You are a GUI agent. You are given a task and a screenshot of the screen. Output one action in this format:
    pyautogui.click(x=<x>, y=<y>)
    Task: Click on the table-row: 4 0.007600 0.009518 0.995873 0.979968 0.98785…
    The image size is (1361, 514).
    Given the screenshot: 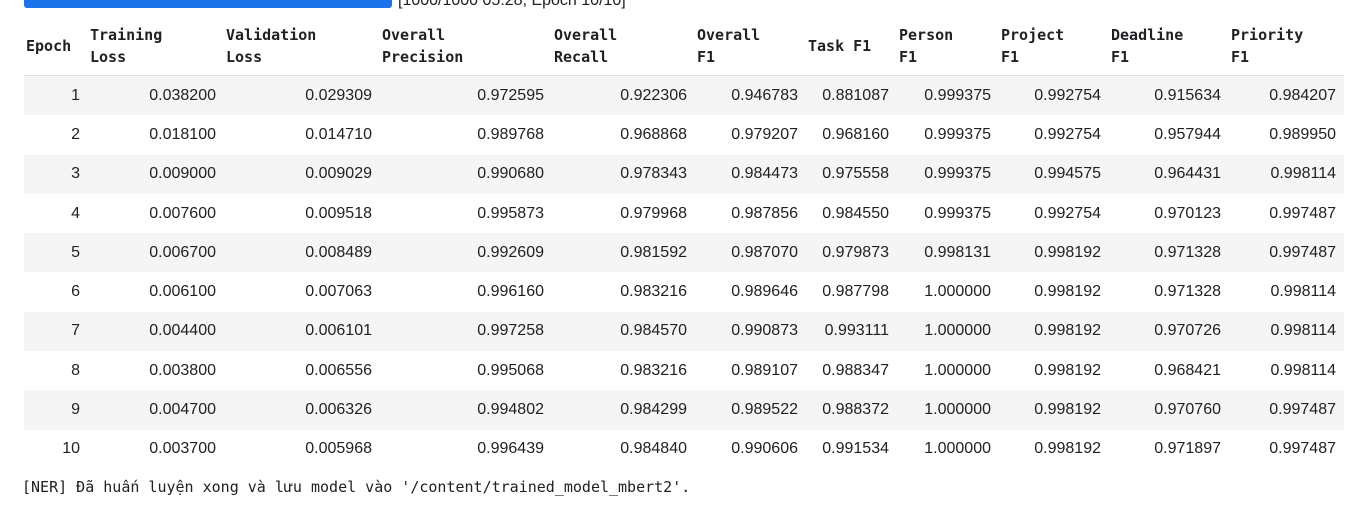 What is the action you would take?
    pyautogui.click(x=684, y=213)
    